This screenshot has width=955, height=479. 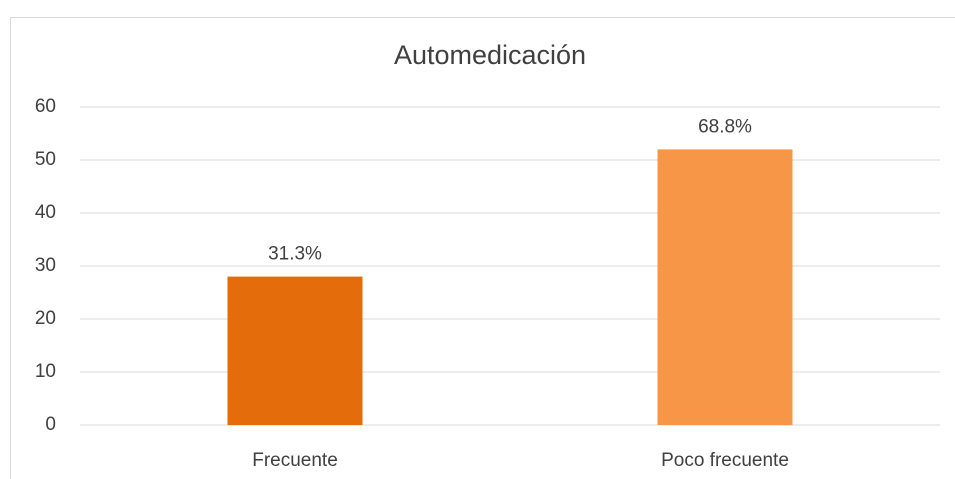 What do you see at coordinates (45, 318) in the screenshot?
I see `y-tick-label: 20` at bounding box center [45, 318].